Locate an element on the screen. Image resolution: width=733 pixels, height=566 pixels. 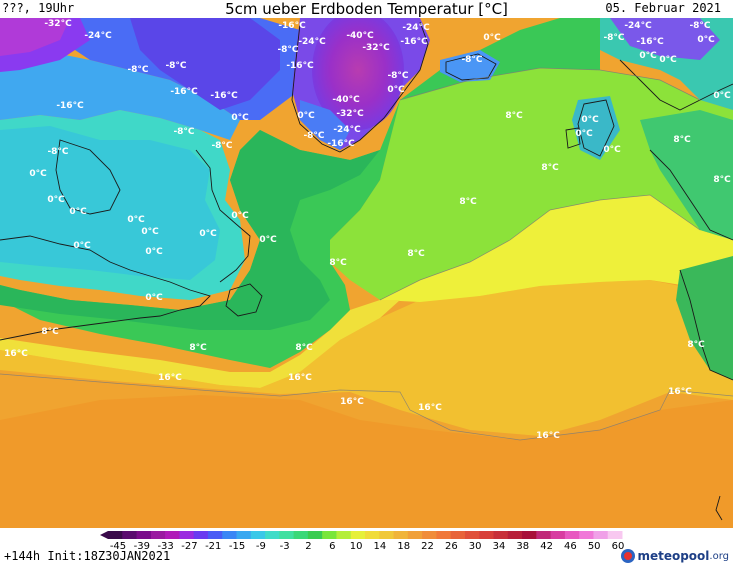
newfoundland-coast is located at coordinates (244, 300).